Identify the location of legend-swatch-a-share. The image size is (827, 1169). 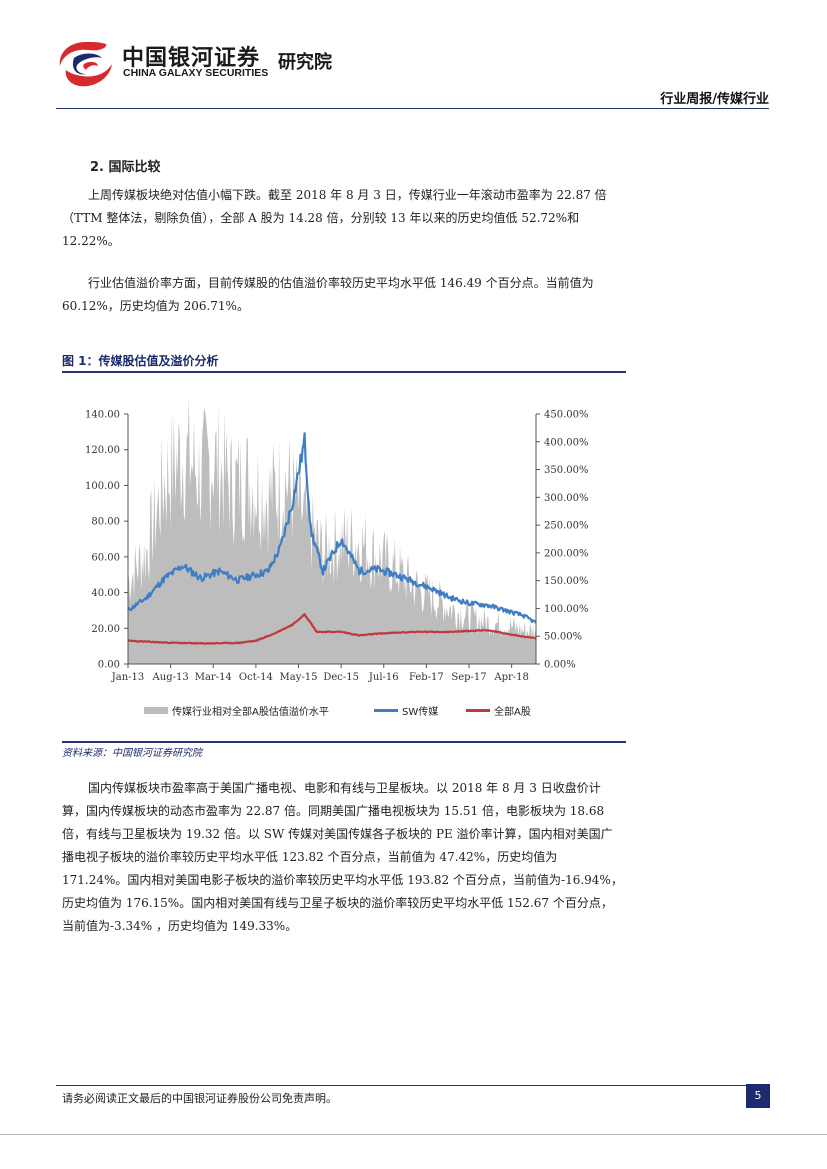
(478, 710).